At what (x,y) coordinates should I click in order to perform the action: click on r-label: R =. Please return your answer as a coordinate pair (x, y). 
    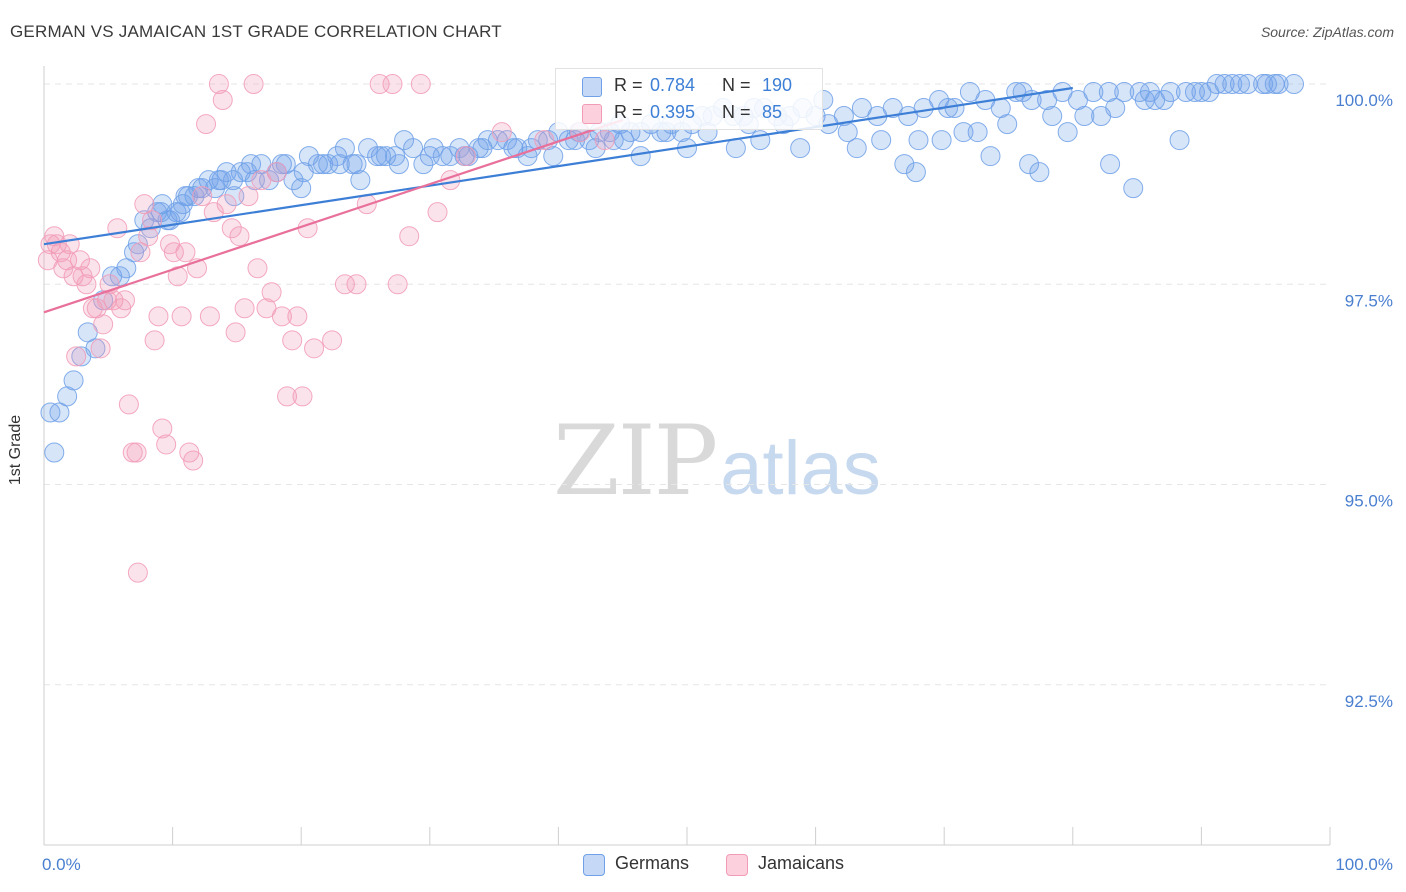
    Looking at the image, I should click on (628, 112).